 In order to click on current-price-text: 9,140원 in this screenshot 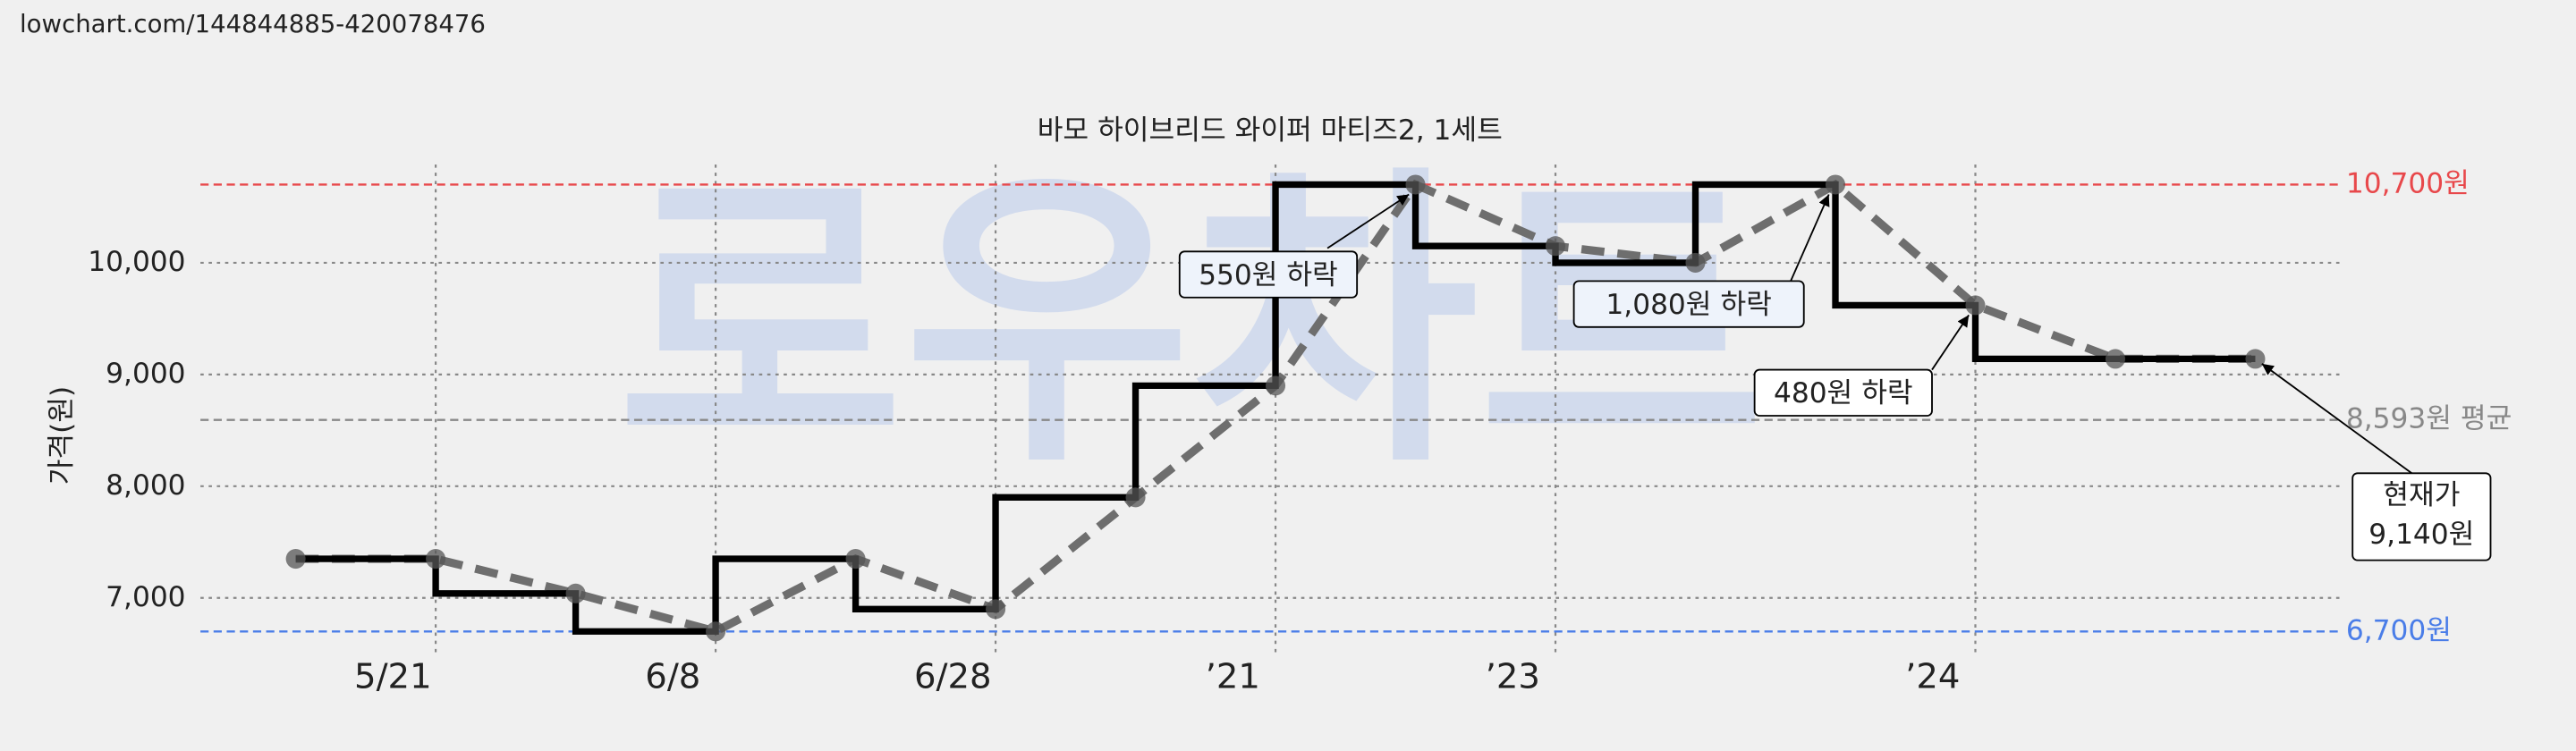, I will do `click(2421, 535)`.